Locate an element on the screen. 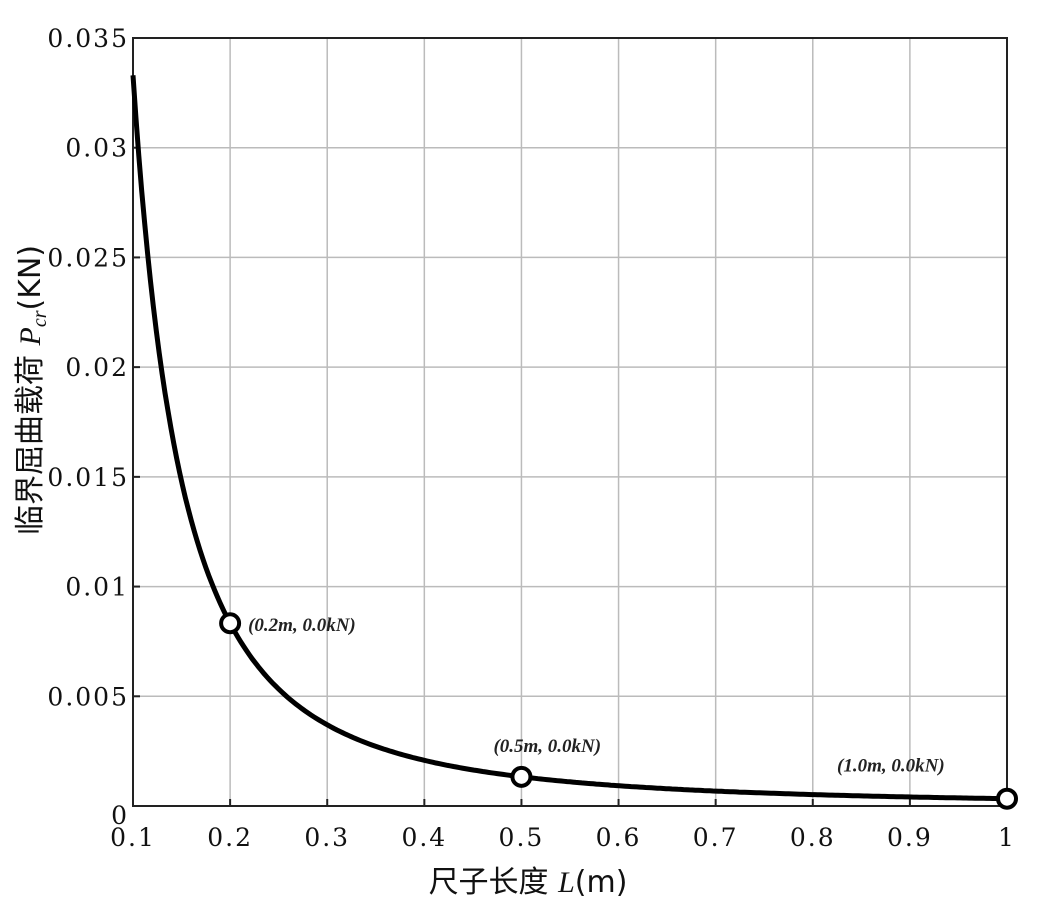 The width and height of the screenshot is (1039, 914). data-point-annotation: (0.5m, 0.0kN) is located at coordinates (547, 746).